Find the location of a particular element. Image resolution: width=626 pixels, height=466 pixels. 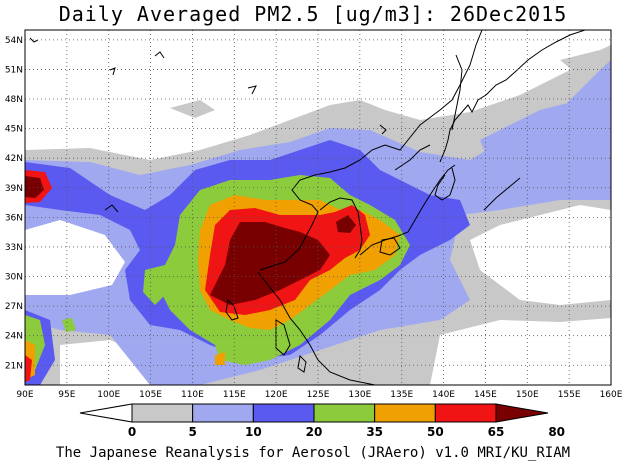

latitude-label: 36N is located at coordinates (14, 218).